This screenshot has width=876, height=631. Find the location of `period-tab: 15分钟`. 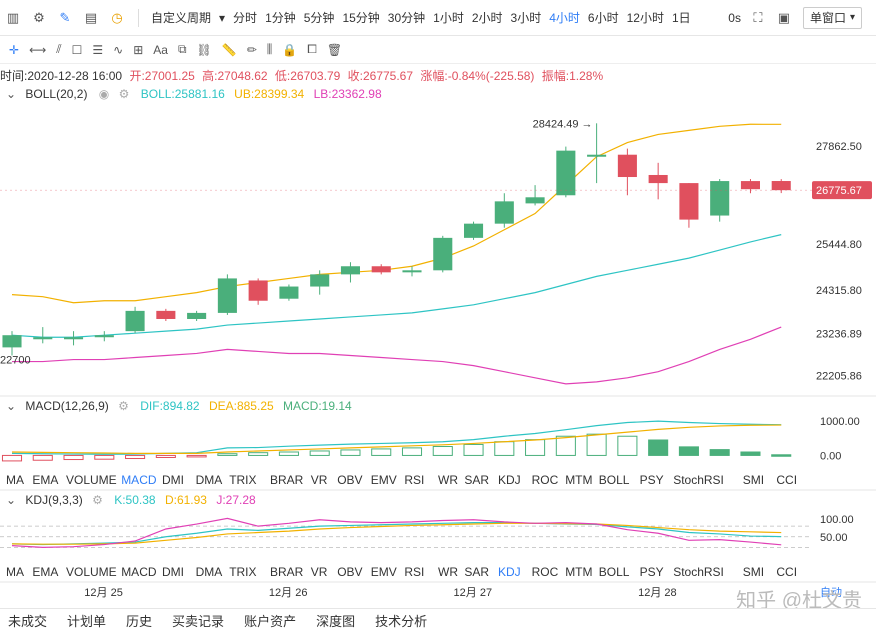

period-tab: 15分钟 is located at coordinates (361, 18).